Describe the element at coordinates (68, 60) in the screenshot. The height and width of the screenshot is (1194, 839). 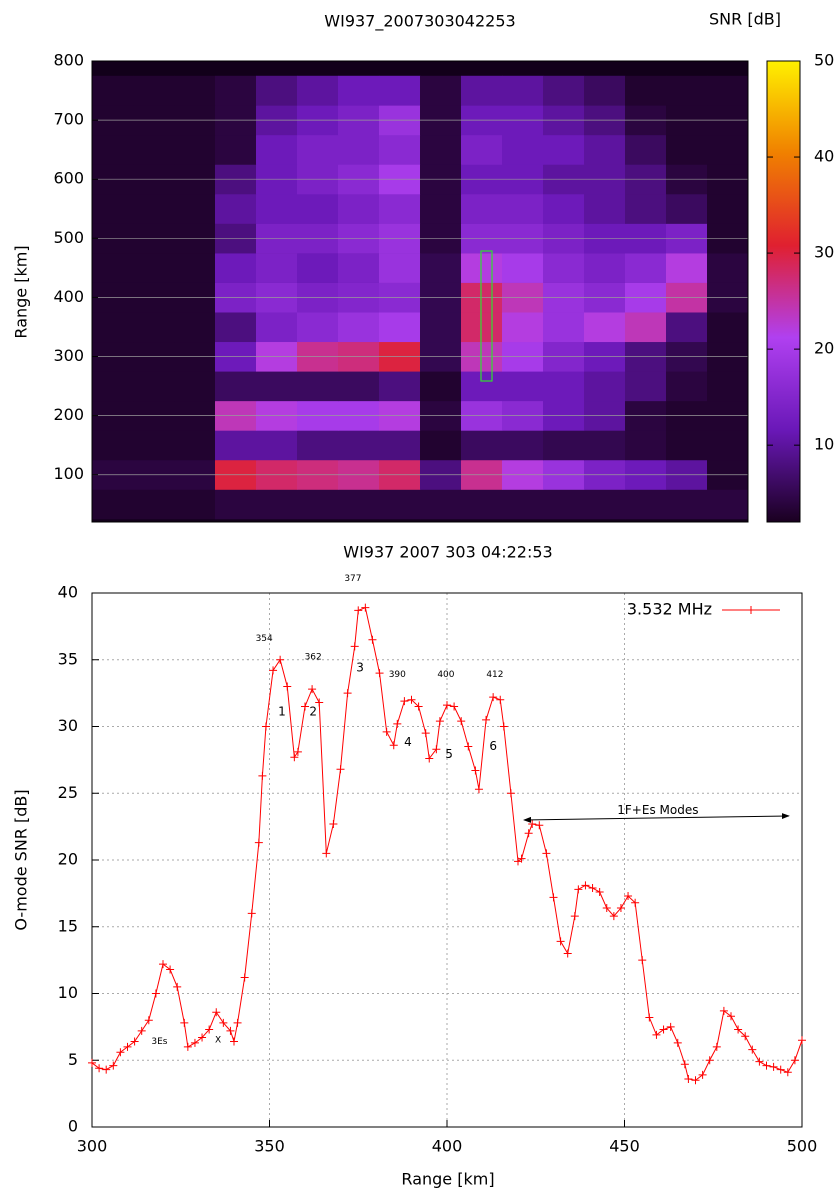
I see `y-tick-label: 800` at that location.